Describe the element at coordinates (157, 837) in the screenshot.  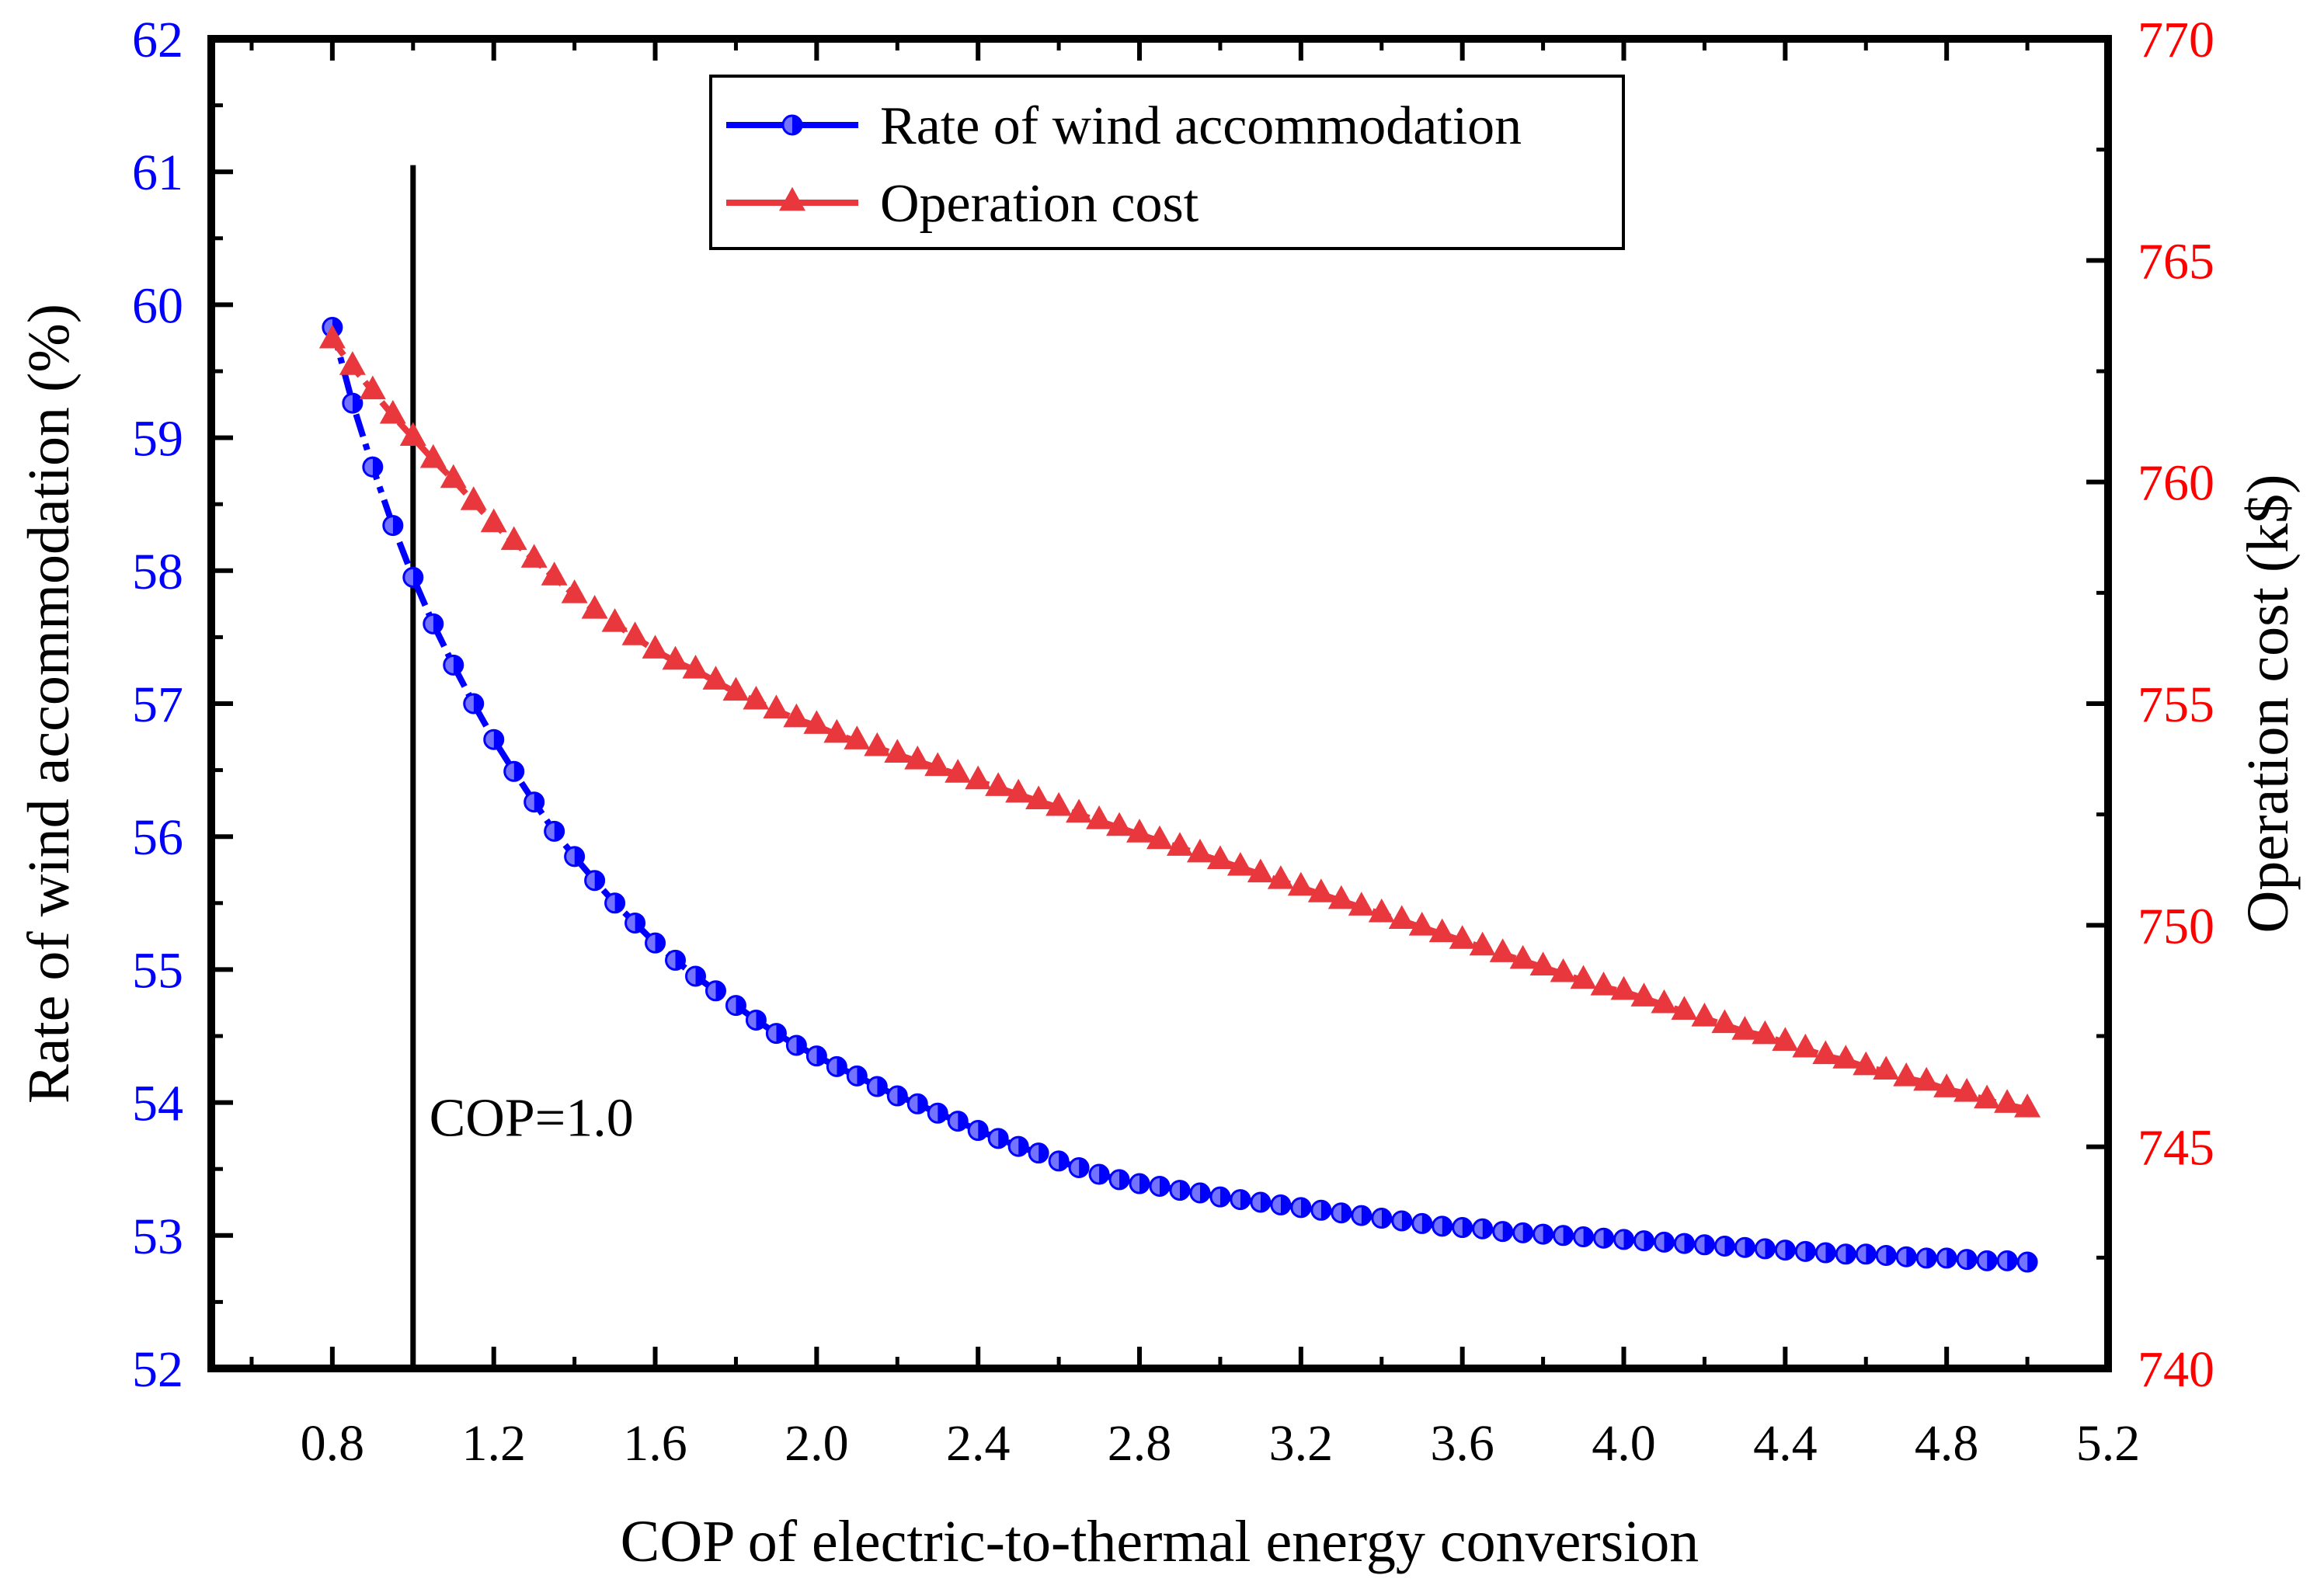
I see `left-tick-label: 56` at that location.